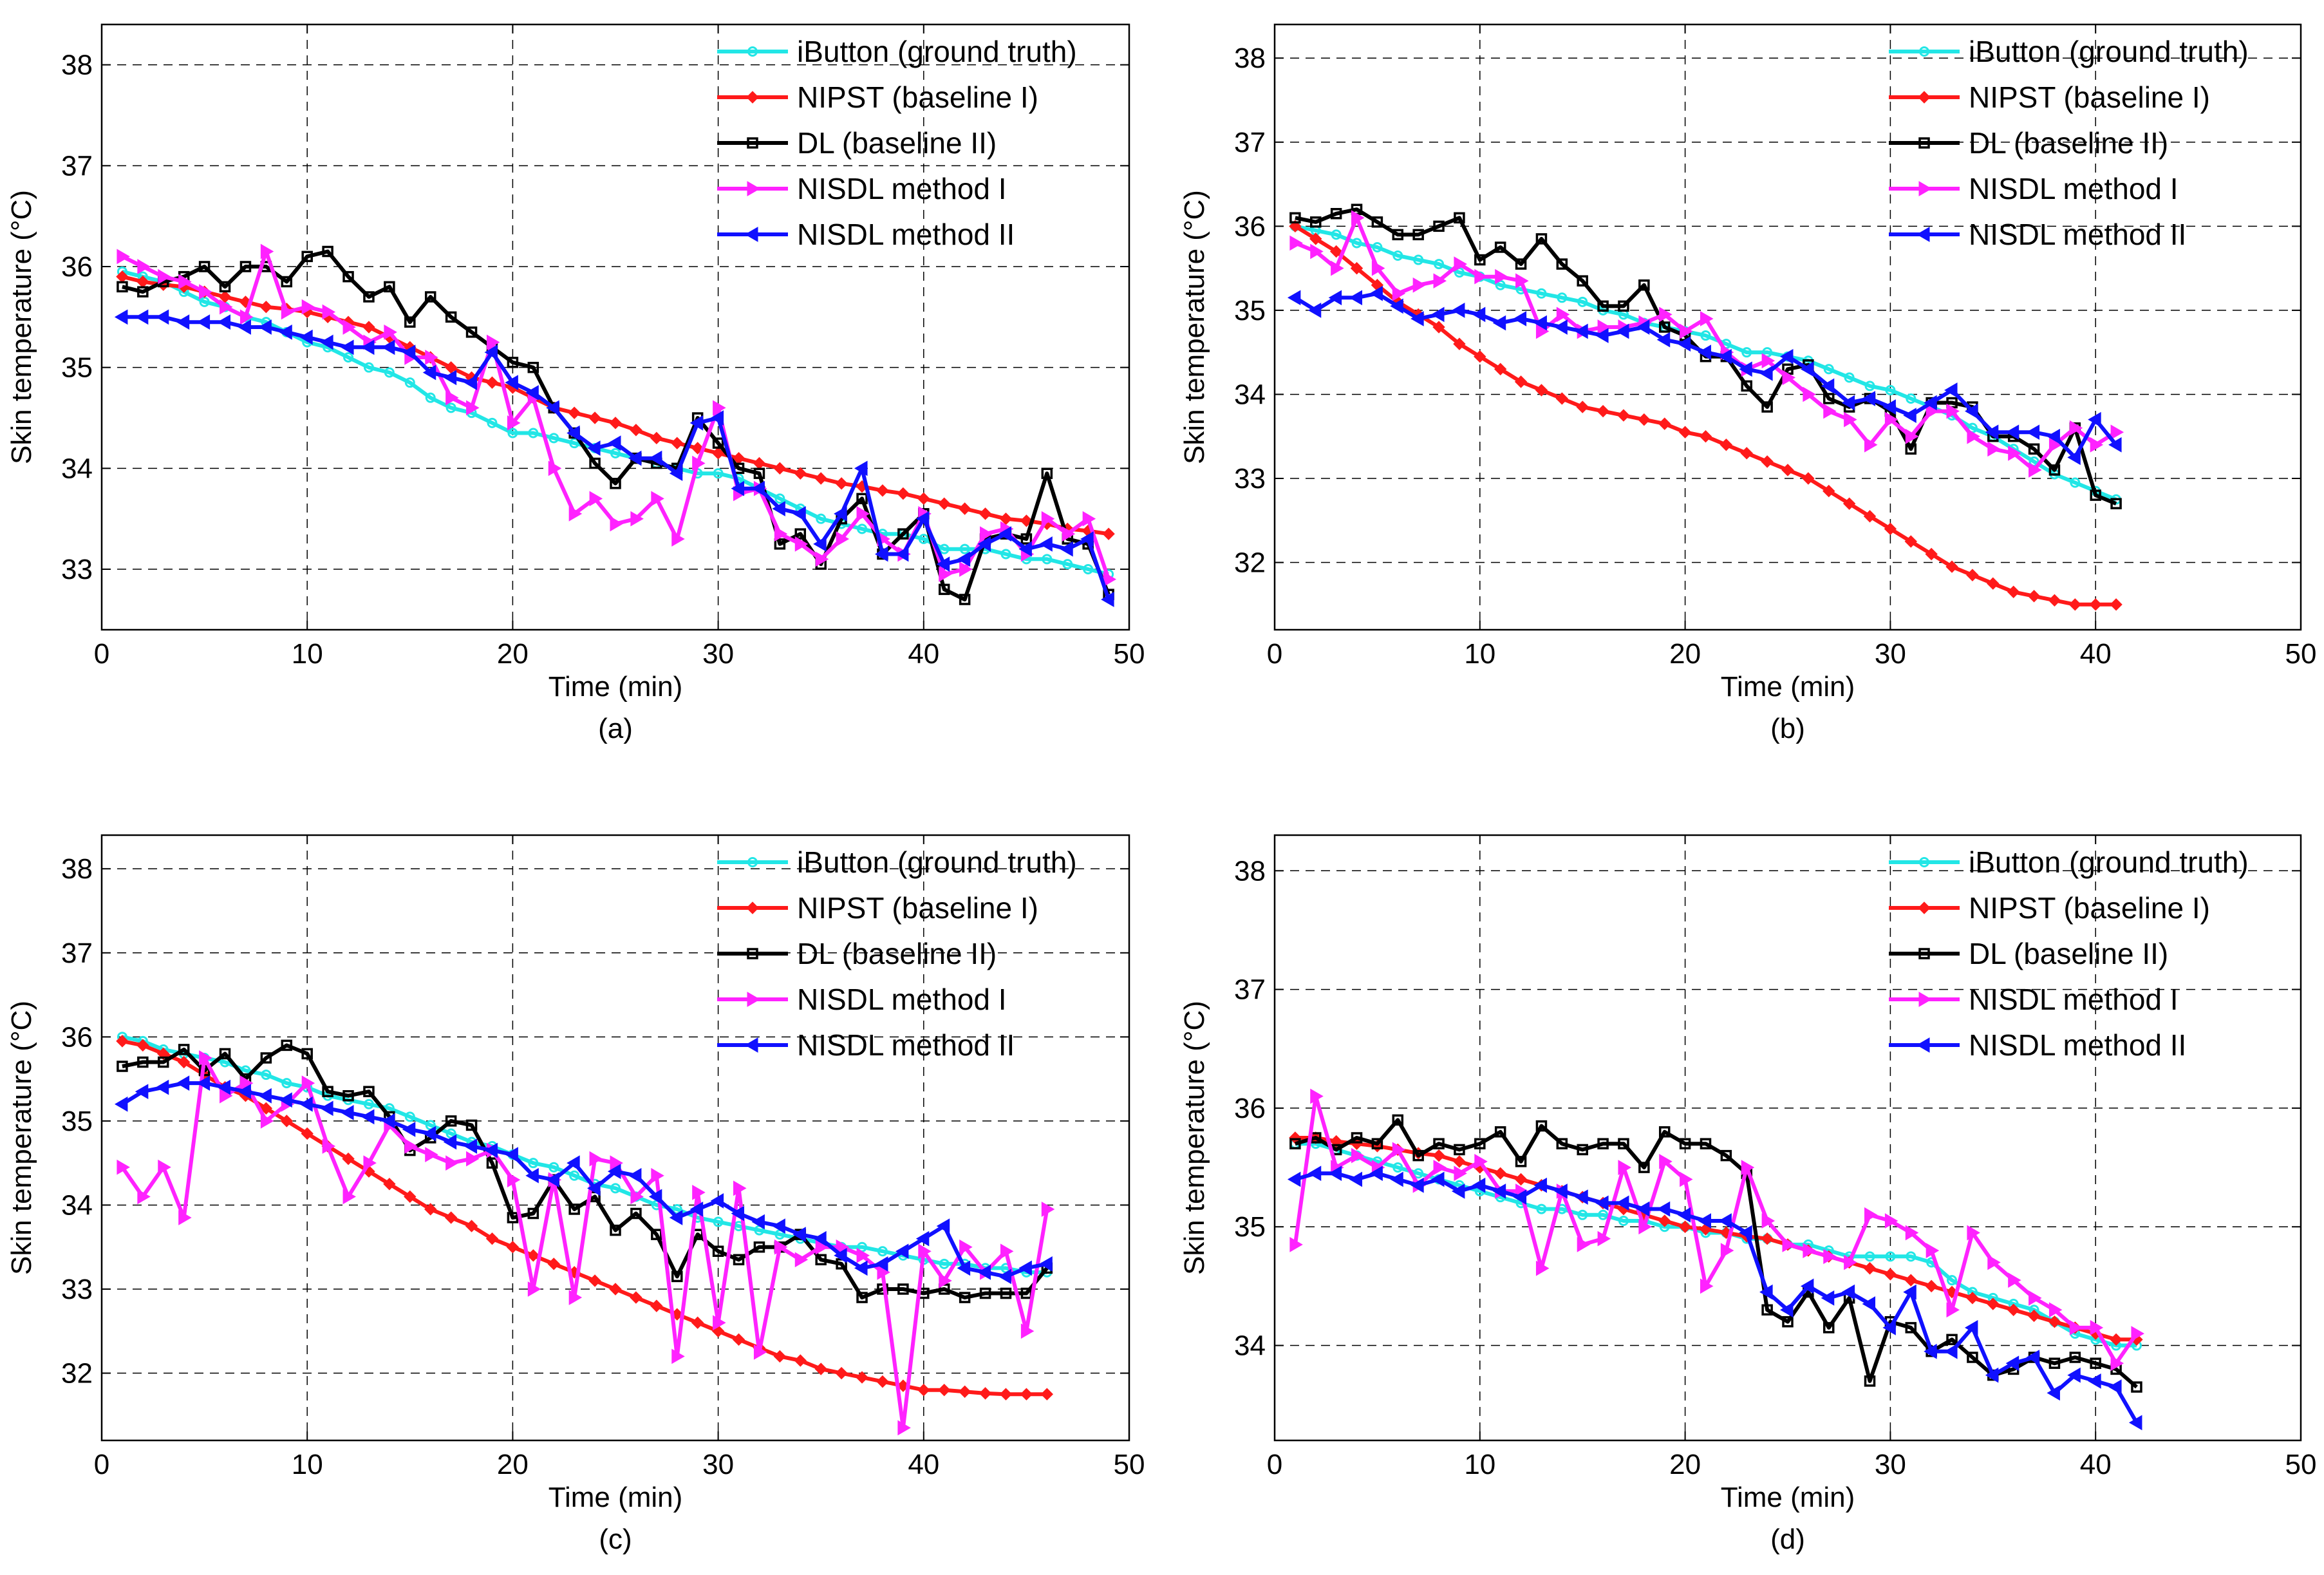  Describe the element at coordinates (1924, 907) in the screenshot. I see `legend-marker` at that location.